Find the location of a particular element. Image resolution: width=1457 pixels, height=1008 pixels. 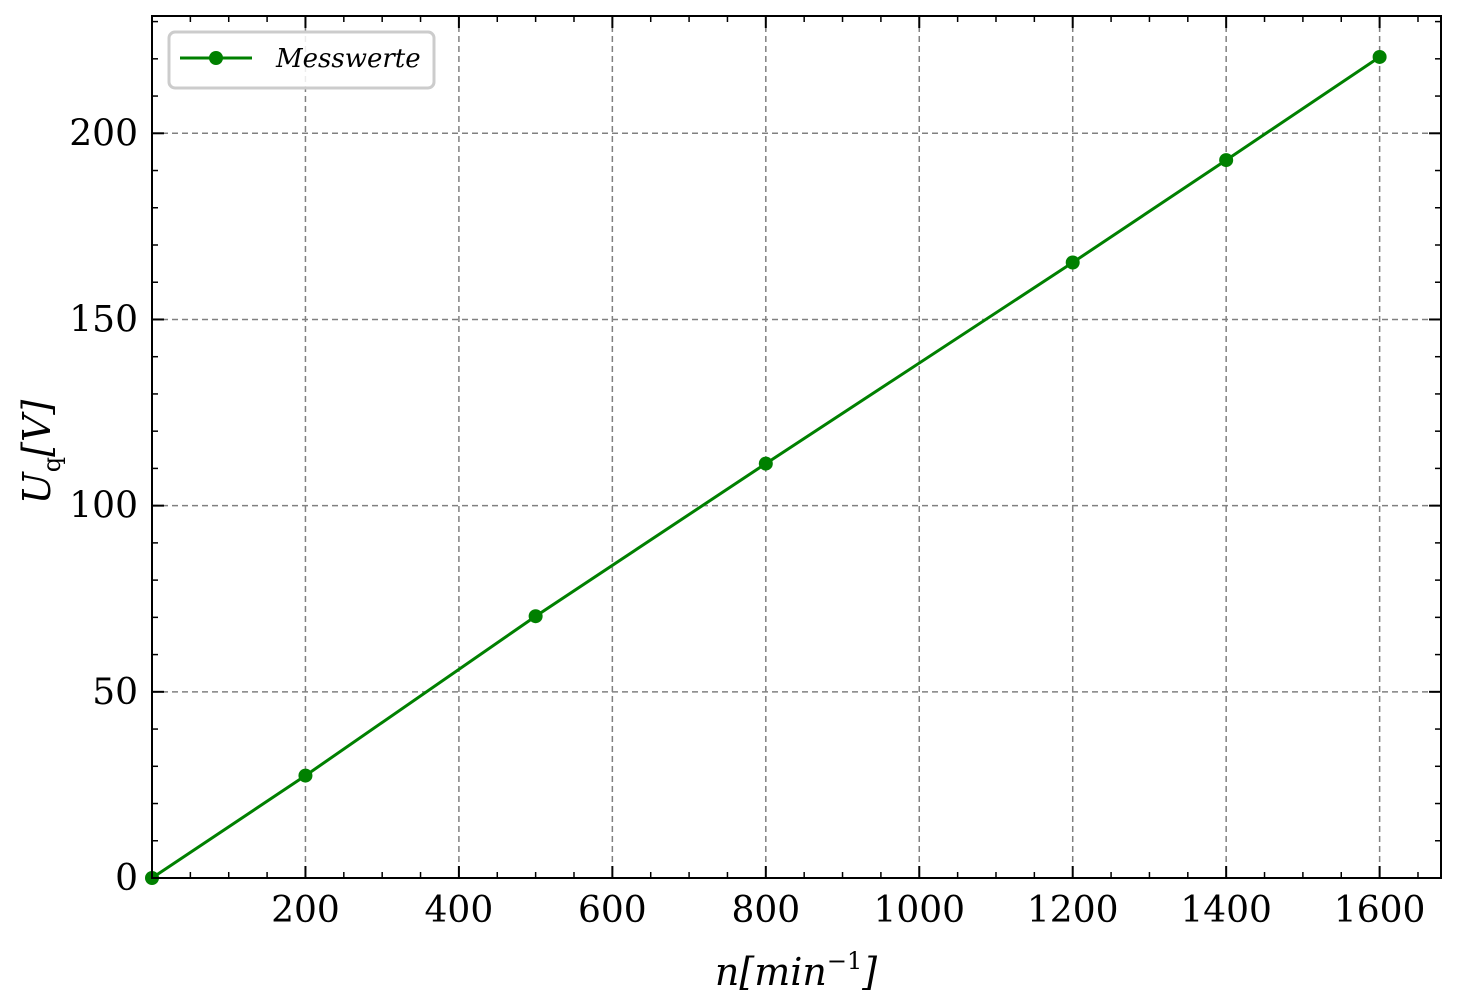

y-axis-label-rest: [V] is located at coordinates (37, 428).